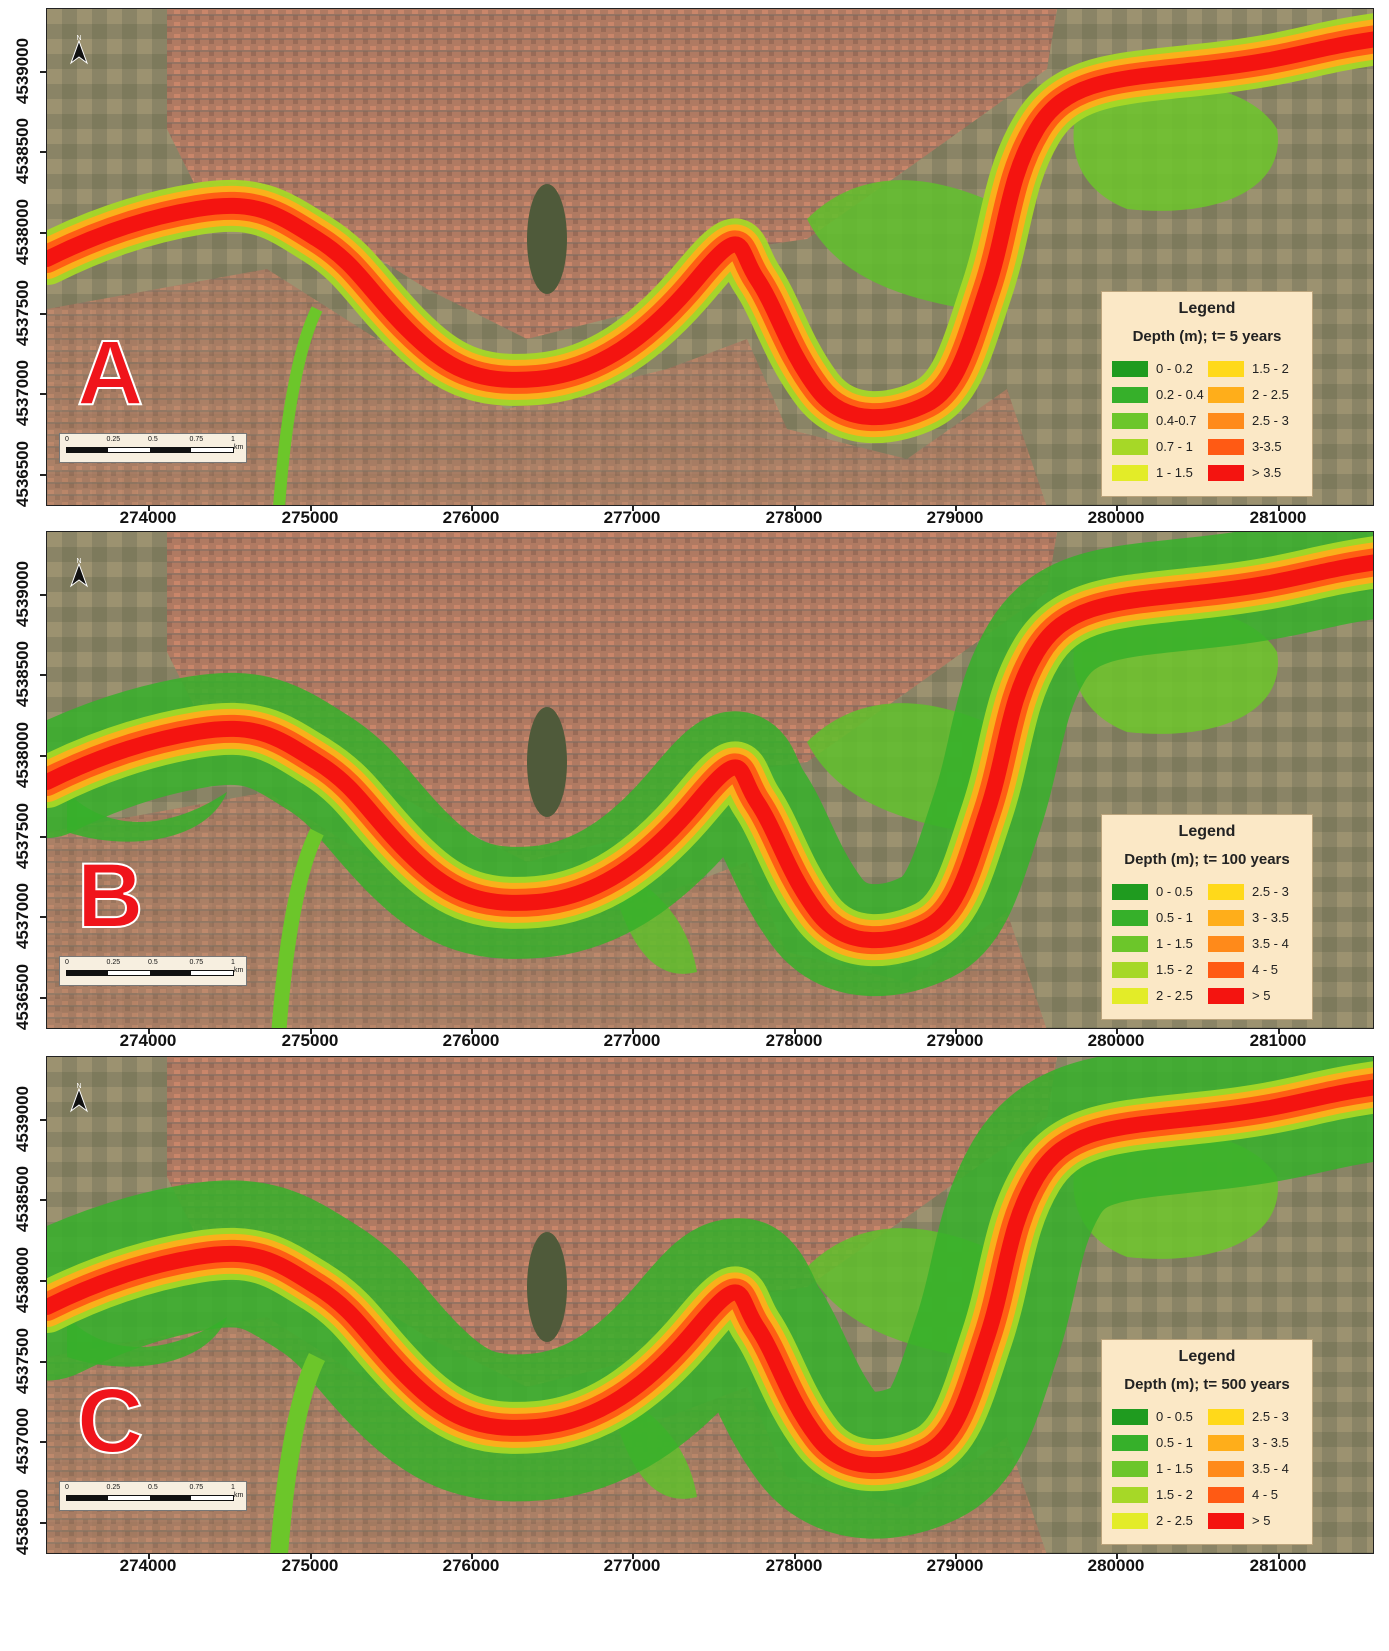 This screenshot has width=1389, height=1651. What do you see at coordinates (113, 439) in the screenshot?
I see `scale-bar-label: 0.25` at bounding box center [113, 439].